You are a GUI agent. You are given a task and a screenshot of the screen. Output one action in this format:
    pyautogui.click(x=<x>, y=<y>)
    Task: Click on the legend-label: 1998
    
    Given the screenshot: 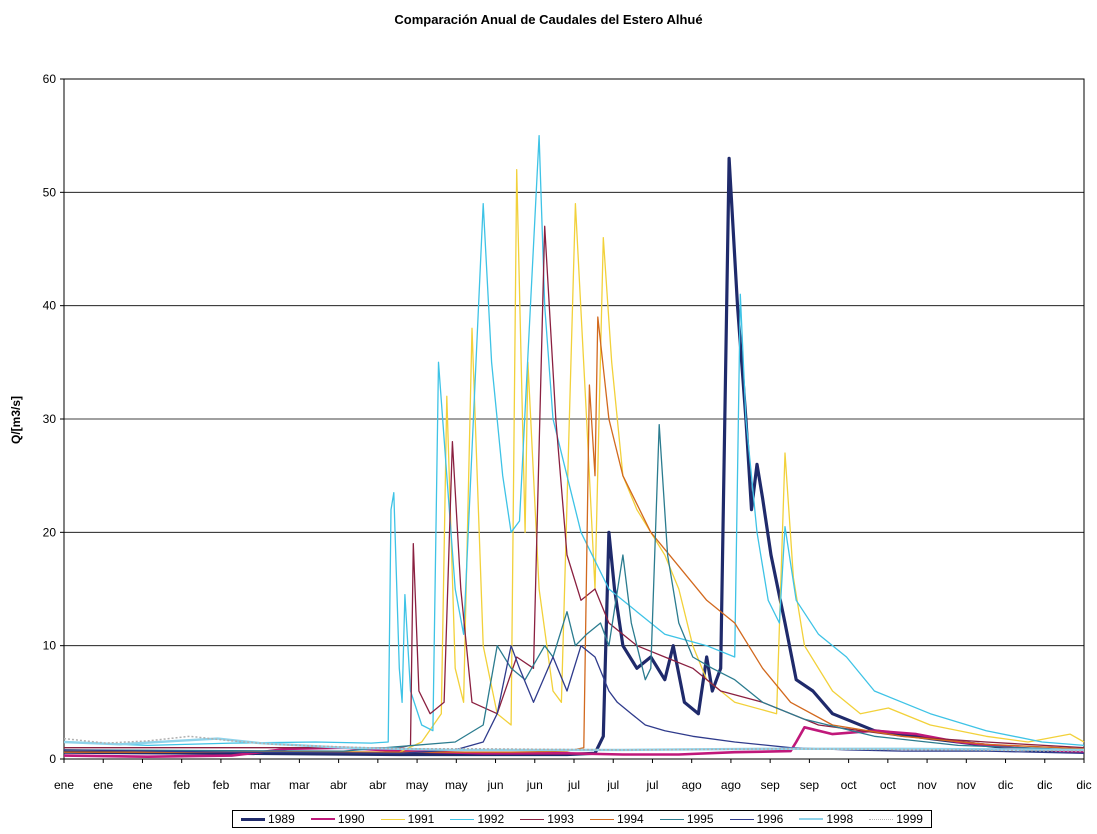 What is the action you would take?
    pyautogui.click(x=840, y=819)
    